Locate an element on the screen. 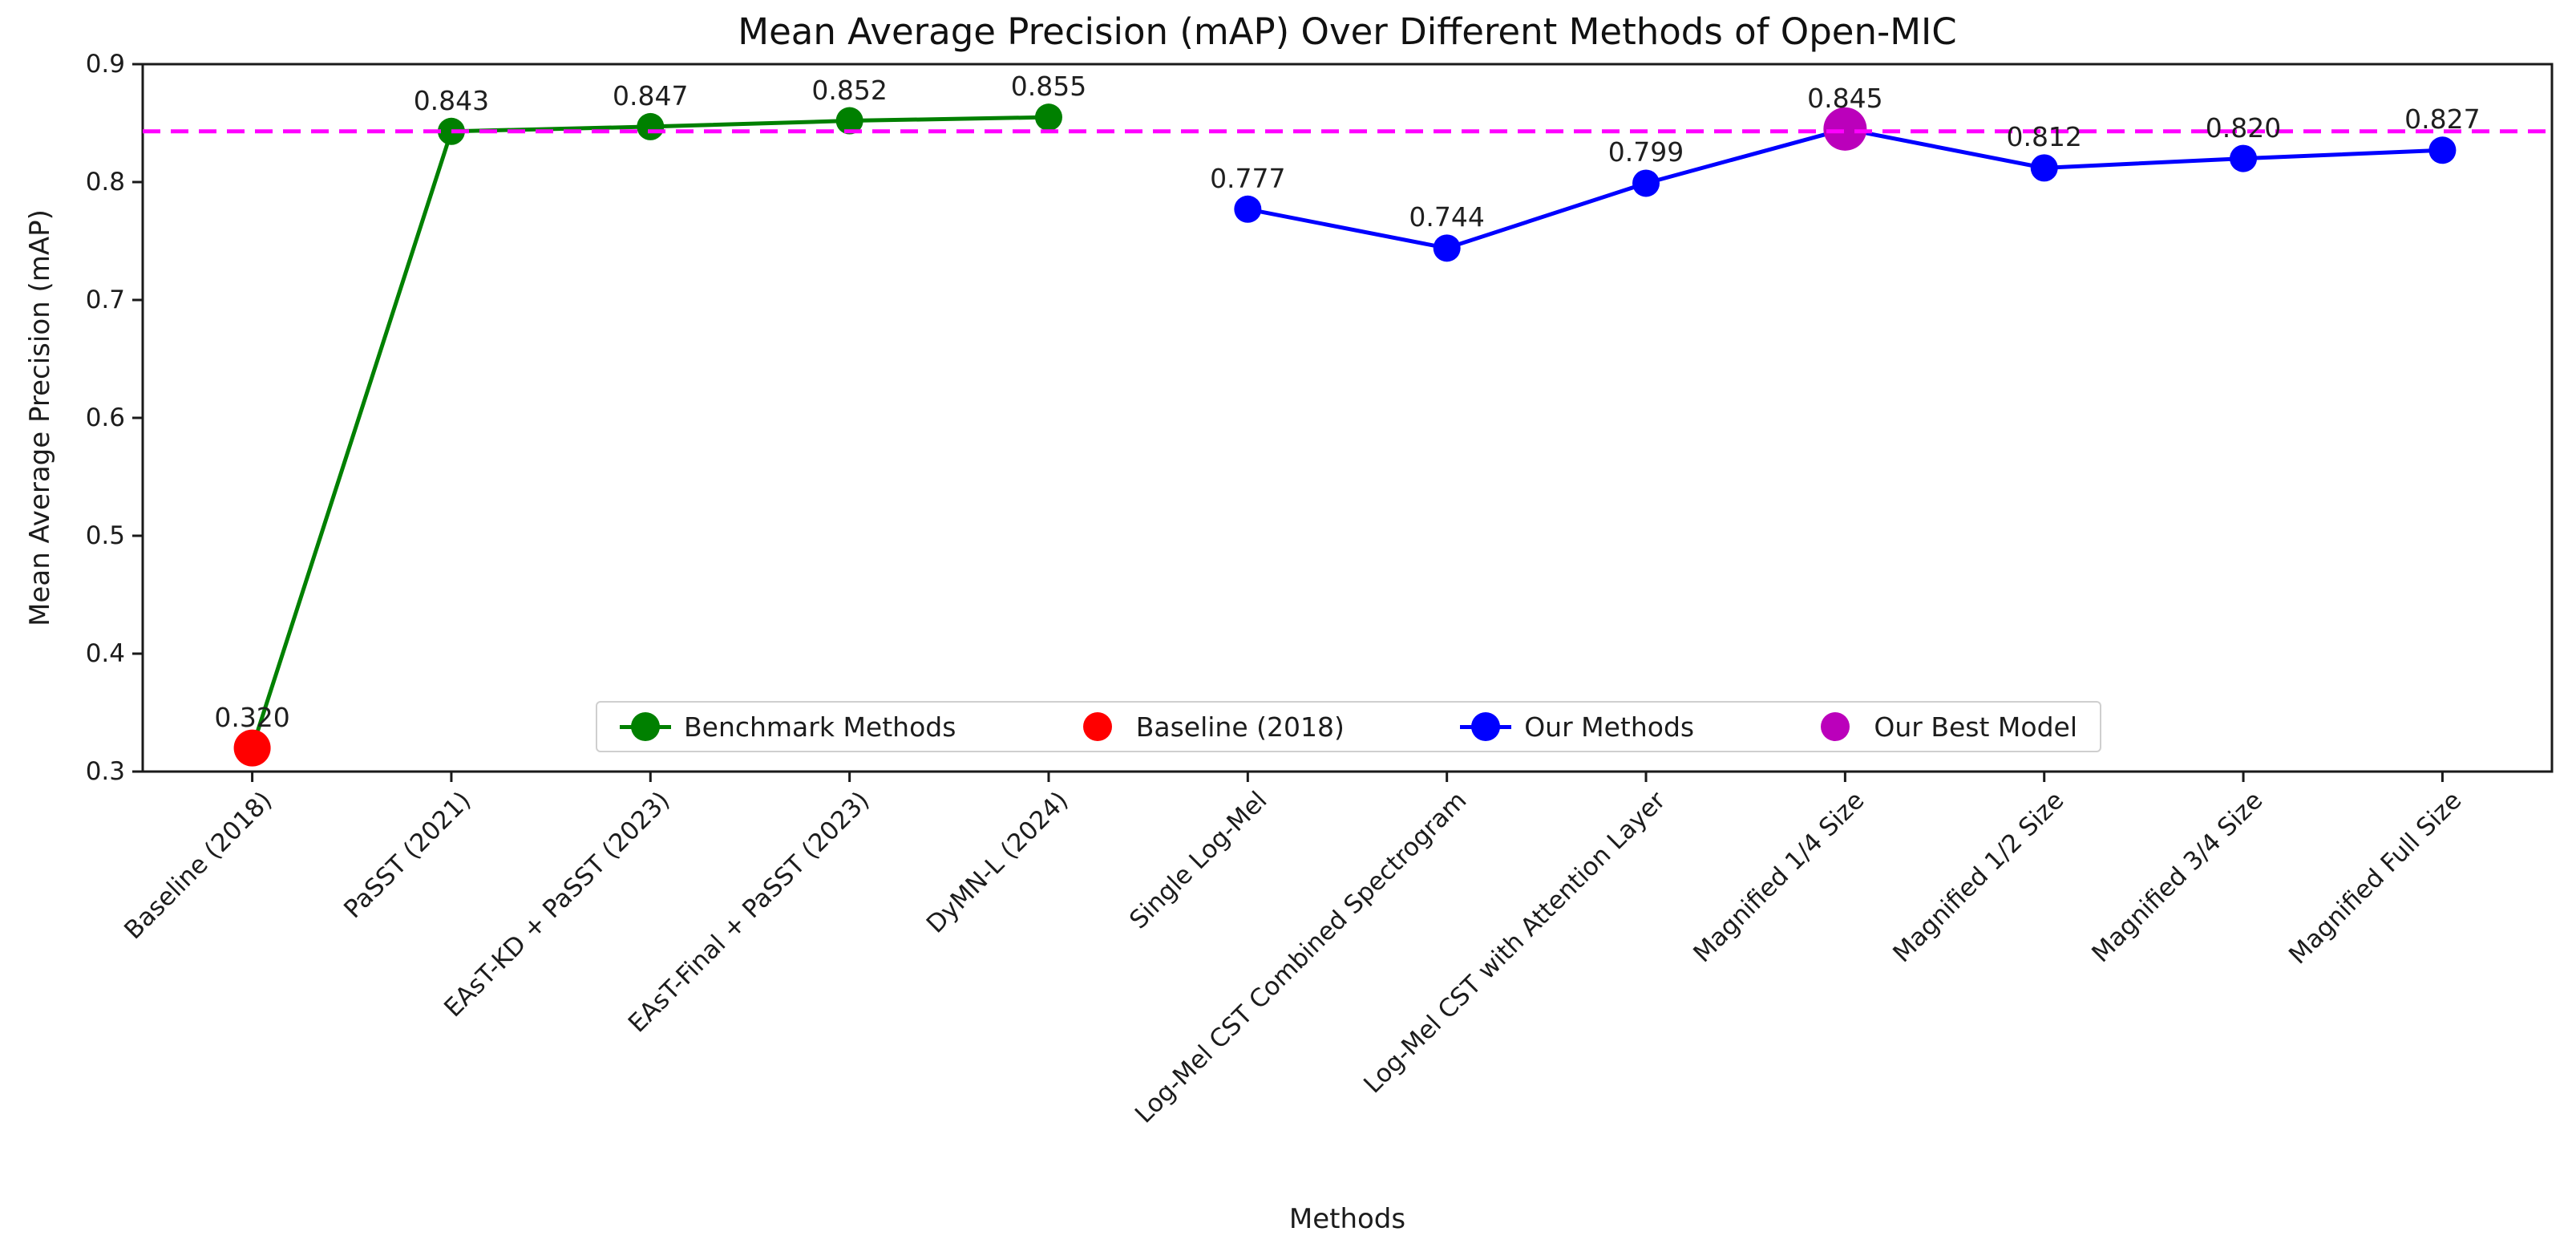 The image size is (2576, 1256). y-tick-label: 0.4 is located at coordinates (105, 653).